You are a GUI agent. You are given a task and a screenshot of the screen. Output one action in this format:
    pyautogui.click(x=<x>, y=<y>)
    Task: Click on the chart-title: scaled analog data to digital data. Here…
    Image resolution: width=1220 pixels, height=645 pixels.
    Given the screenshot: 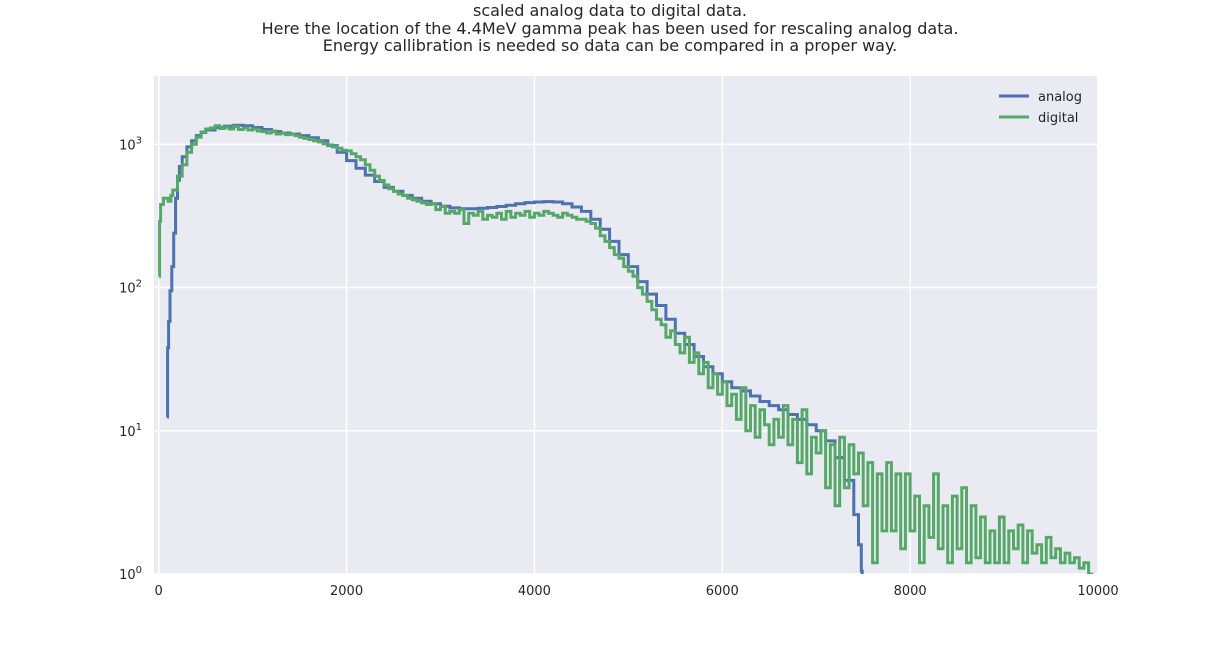 What is the action you would take?
    pyautogui.click(x=610, y=28)
    